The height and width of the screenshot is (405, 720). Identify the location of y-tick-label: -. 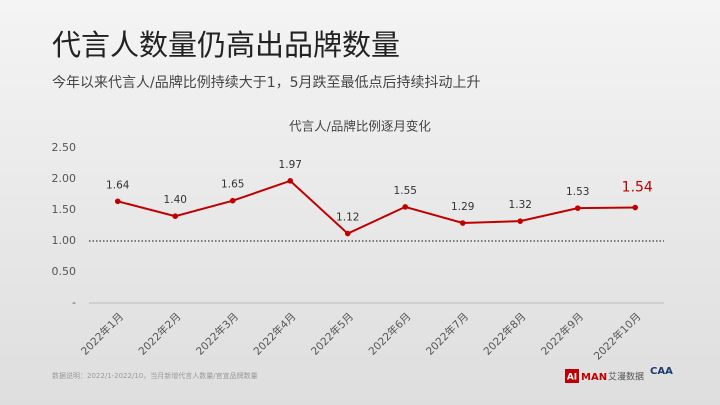
(74, 302).